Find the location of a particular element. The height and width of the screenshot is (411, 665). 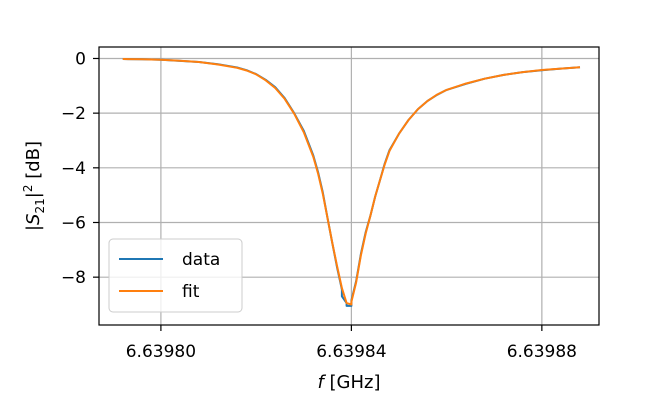

y-tick-label: −4 is located at coordinates (73, 169).